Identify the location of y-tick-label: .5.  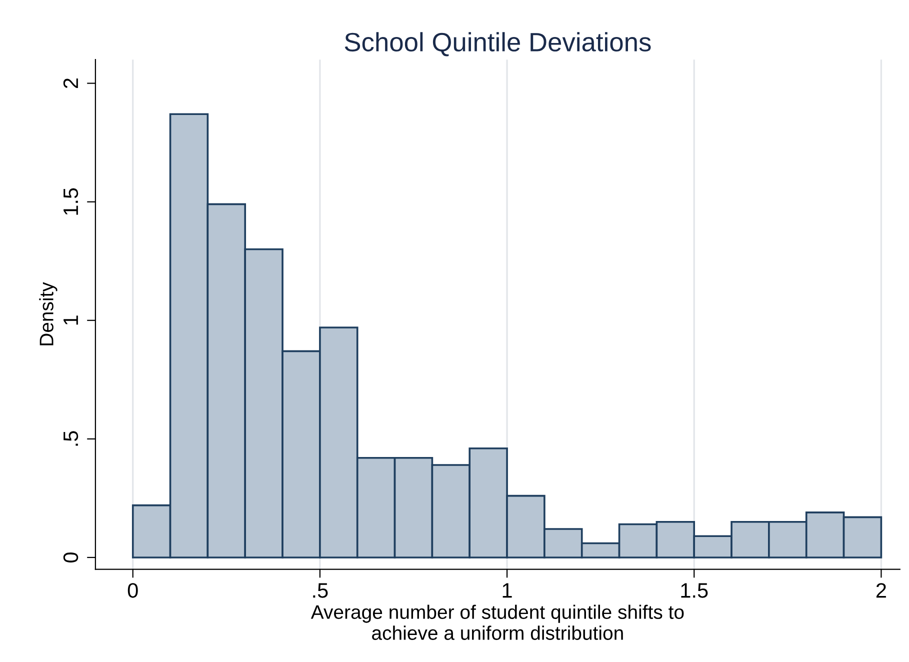
(71, 438).